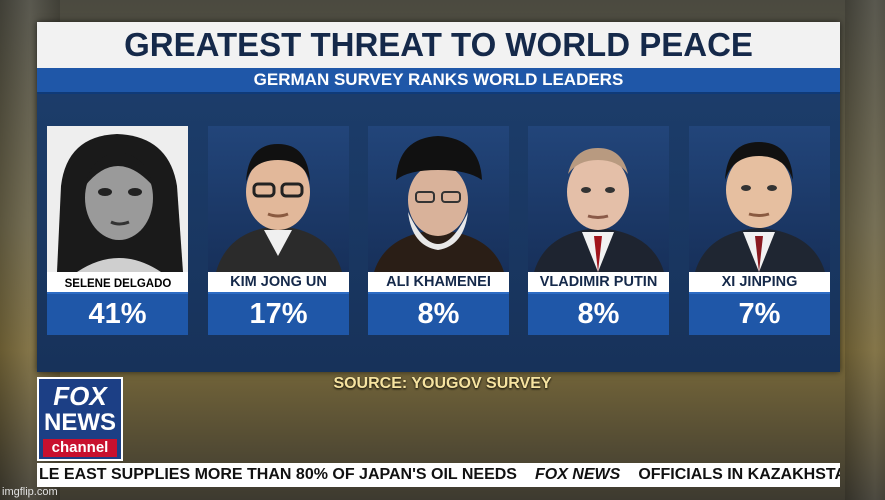  I want to click on subtitle-bar: GERMAN SURVEY RANKS WORLD LEADERS, so click(438, 81).